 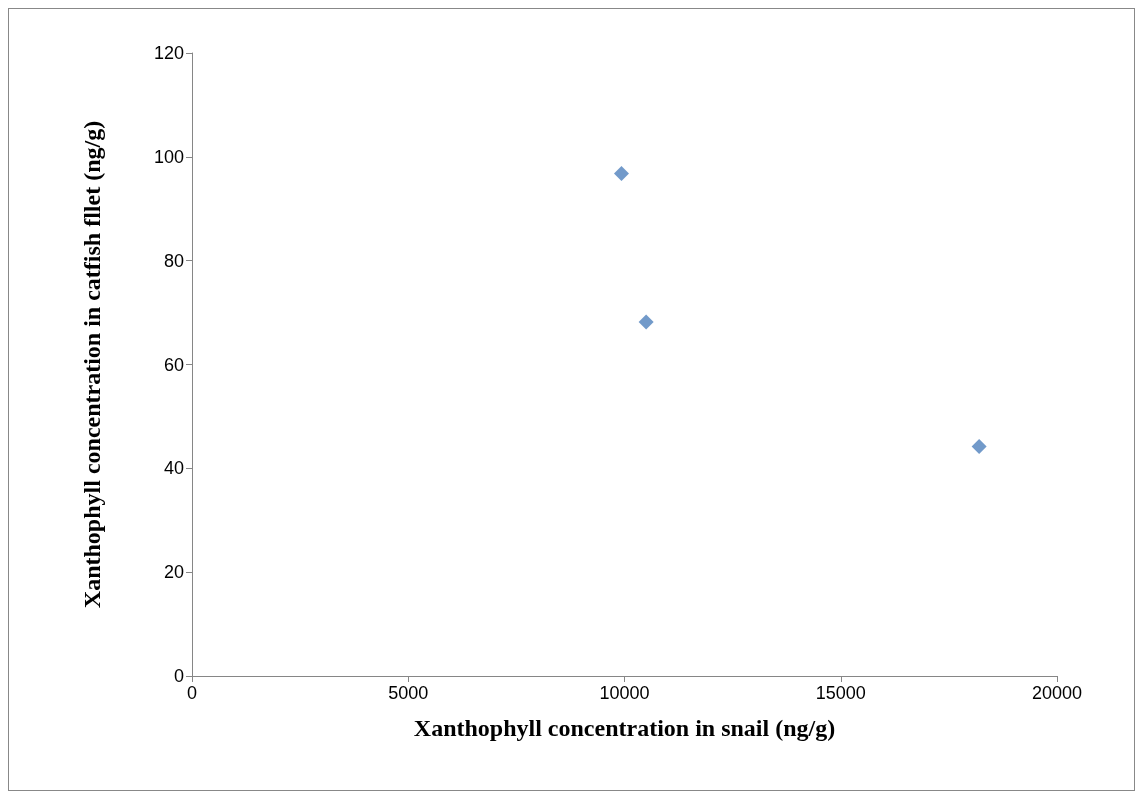 I want to click on y-tick-label: 0, so click(x=178, y=676).